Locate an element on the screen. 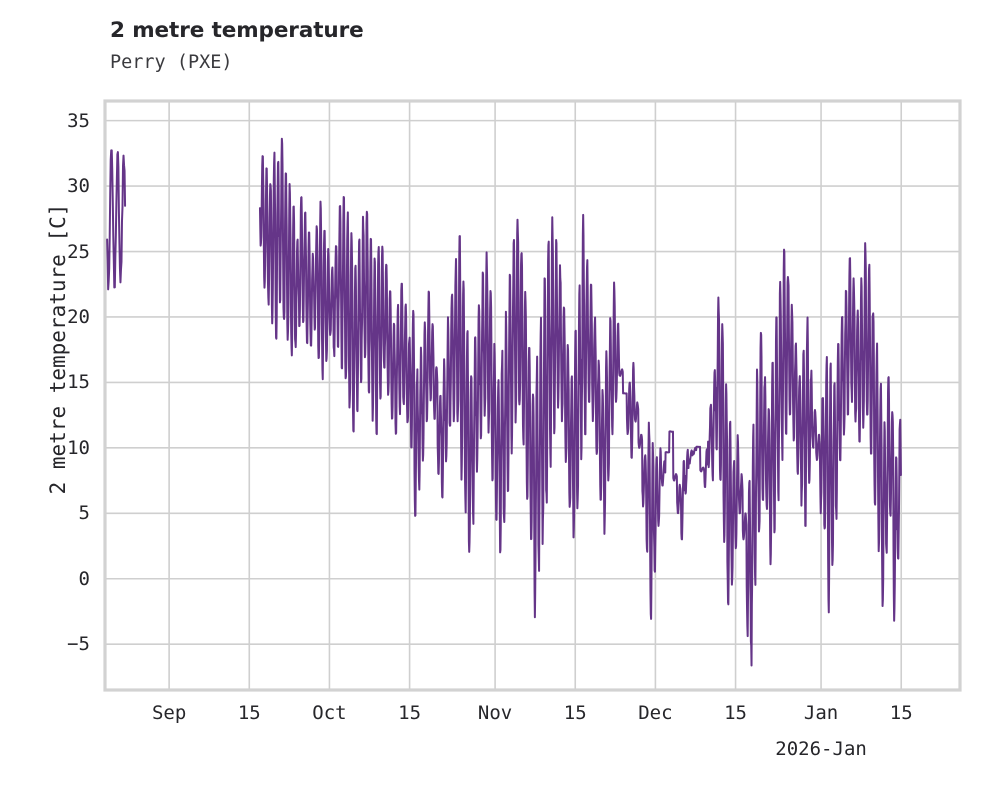  x-tick-label: Sep is located at coordinates (169, 713).